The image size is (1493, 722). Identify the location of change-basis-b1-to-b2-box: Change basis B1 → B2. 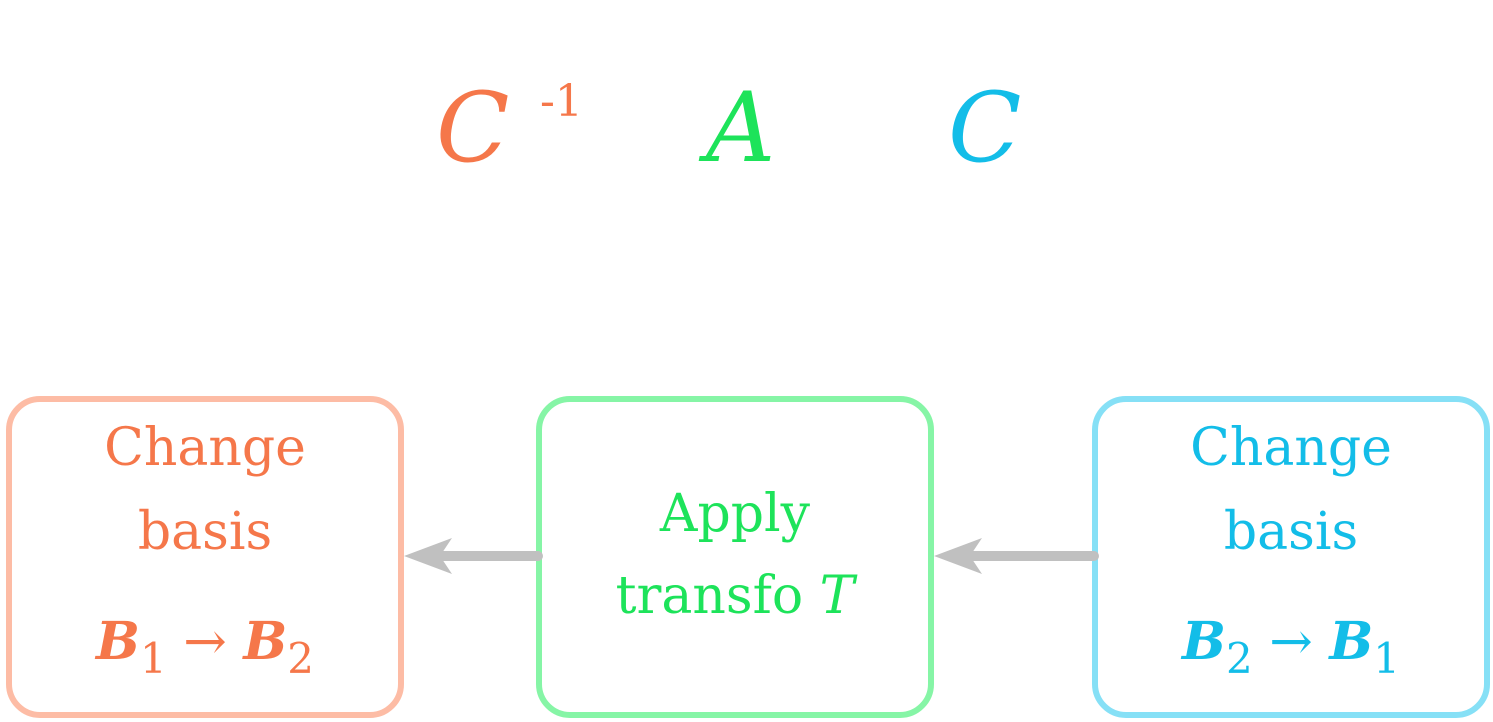
(205, 557).